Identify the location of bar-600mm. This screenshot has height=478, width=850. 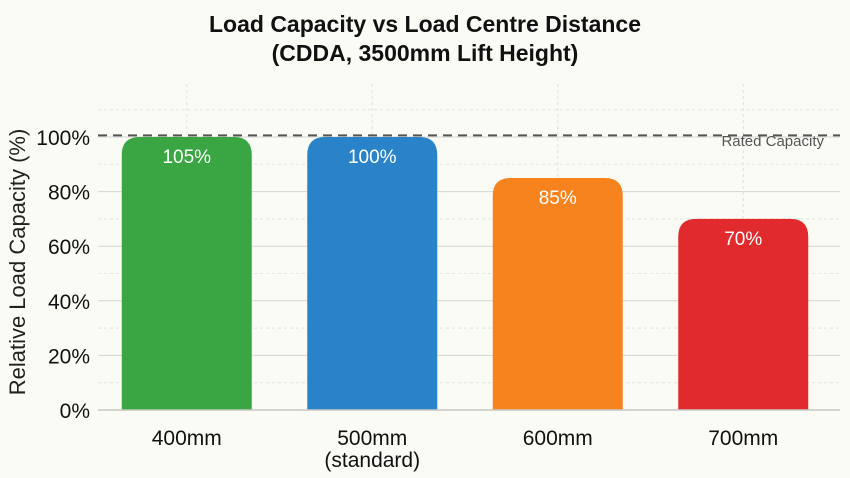
(557, 293).